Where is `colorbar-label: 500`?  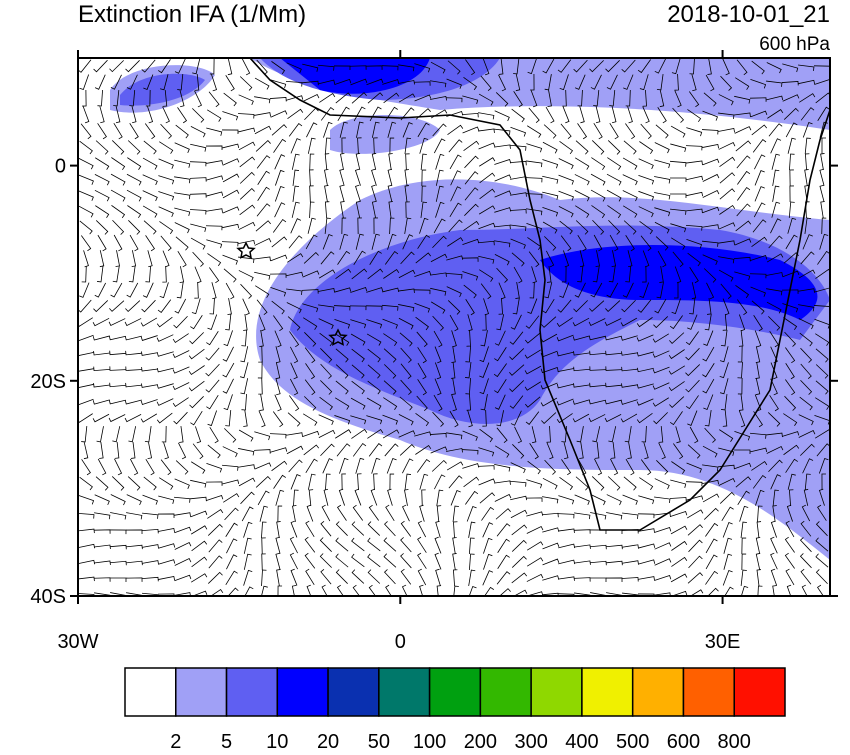 colorbar-label: 500 is located at coordinates (632, 740).